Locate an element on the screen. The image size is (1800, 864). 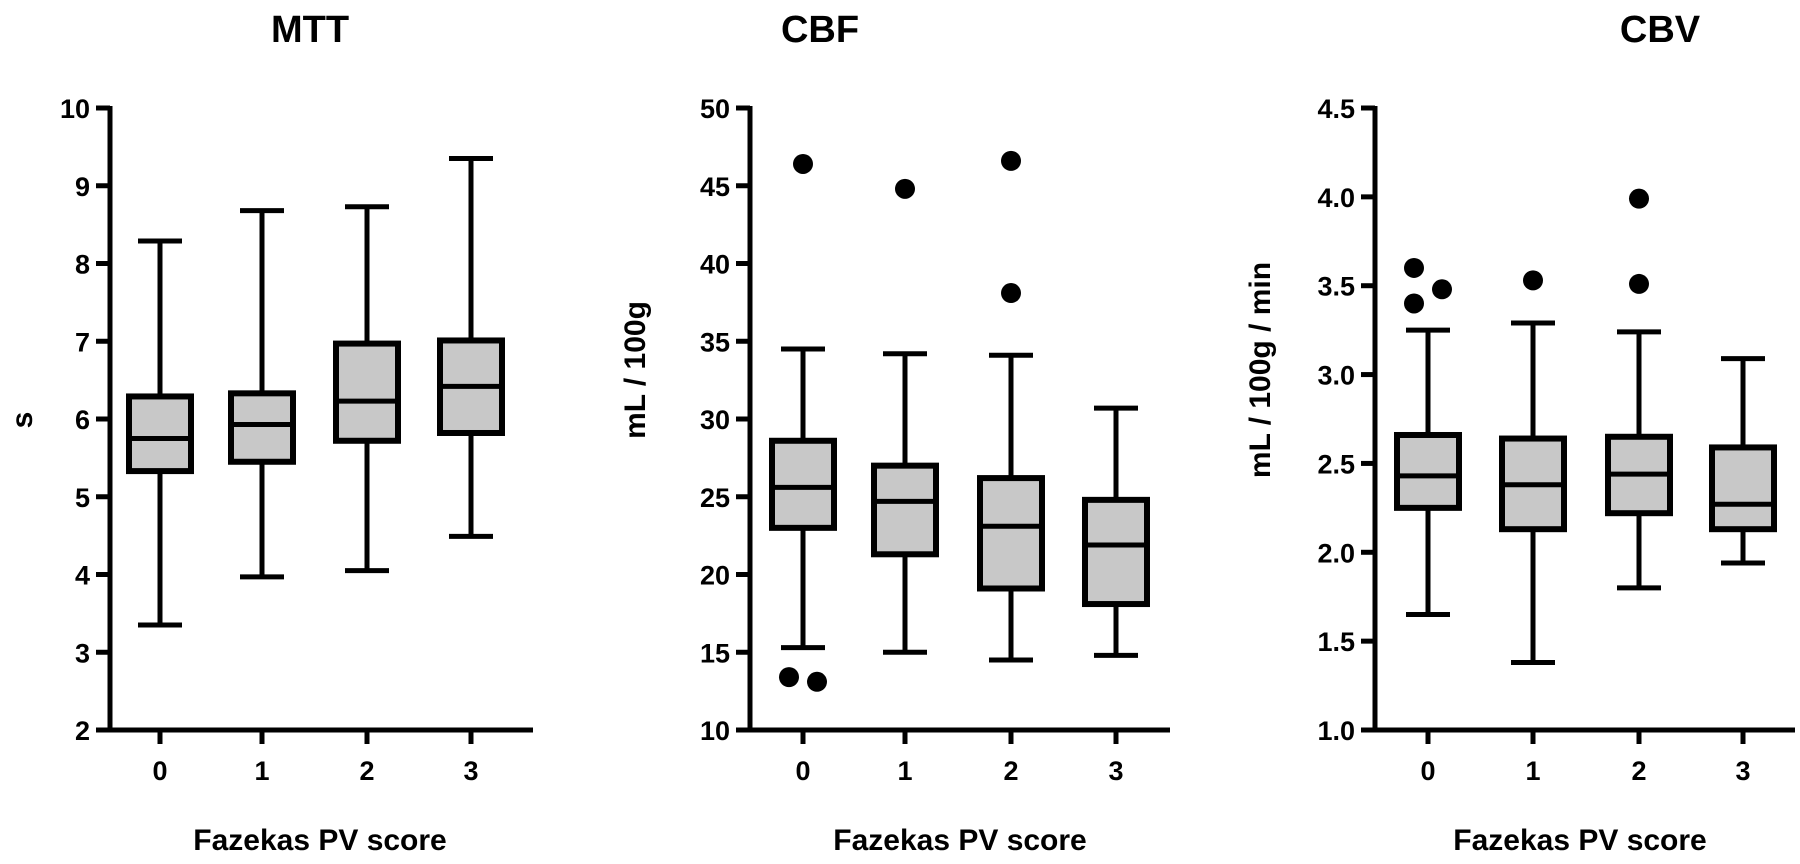
y-tick-label: 40 is located at coordinates (715, 265).